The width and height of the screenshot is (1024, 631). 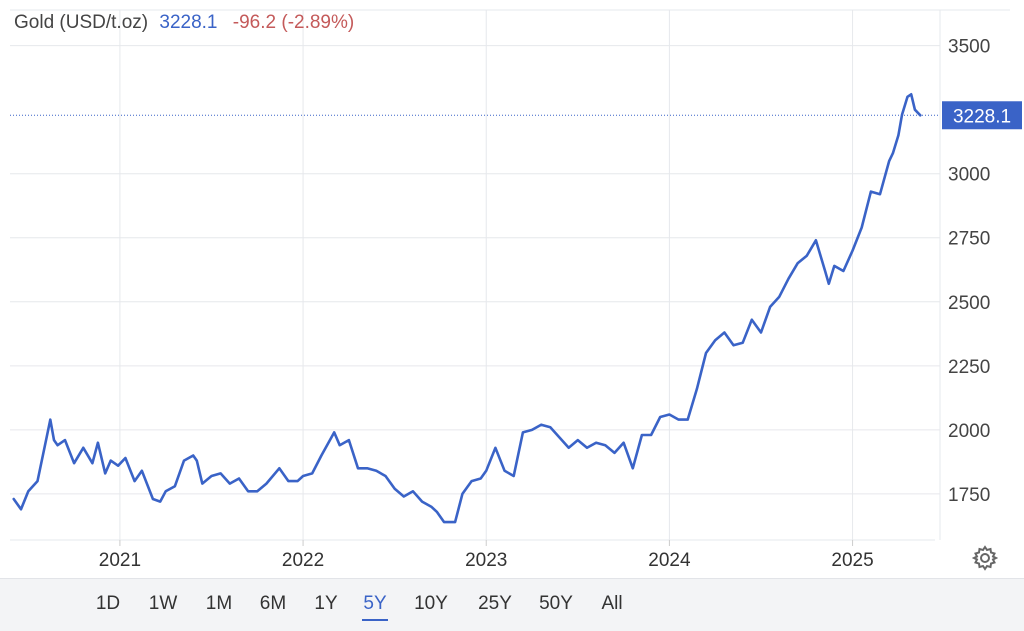 I want to click on current-value-badge, so click(x=982, y=115).